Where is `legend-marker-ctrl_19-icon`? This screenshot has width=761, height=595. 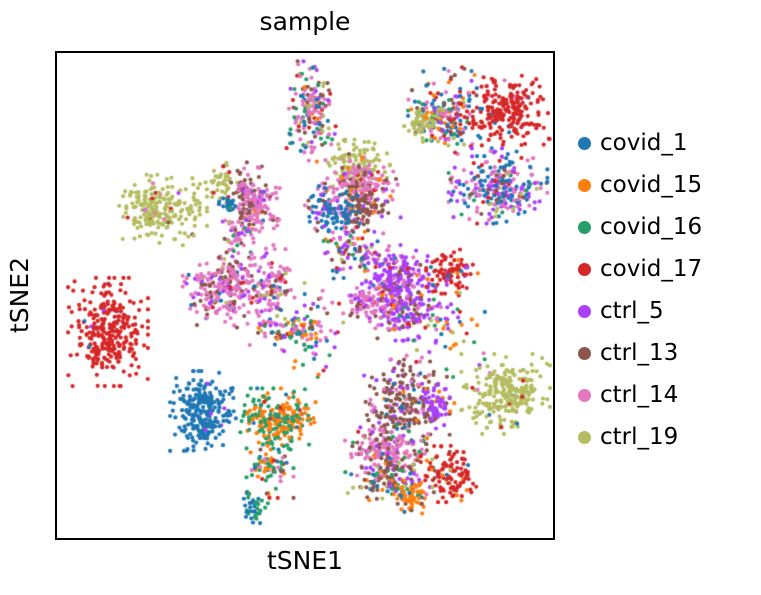 legend-marker-ctrl_19-icon is located at coordinates (584, 437).